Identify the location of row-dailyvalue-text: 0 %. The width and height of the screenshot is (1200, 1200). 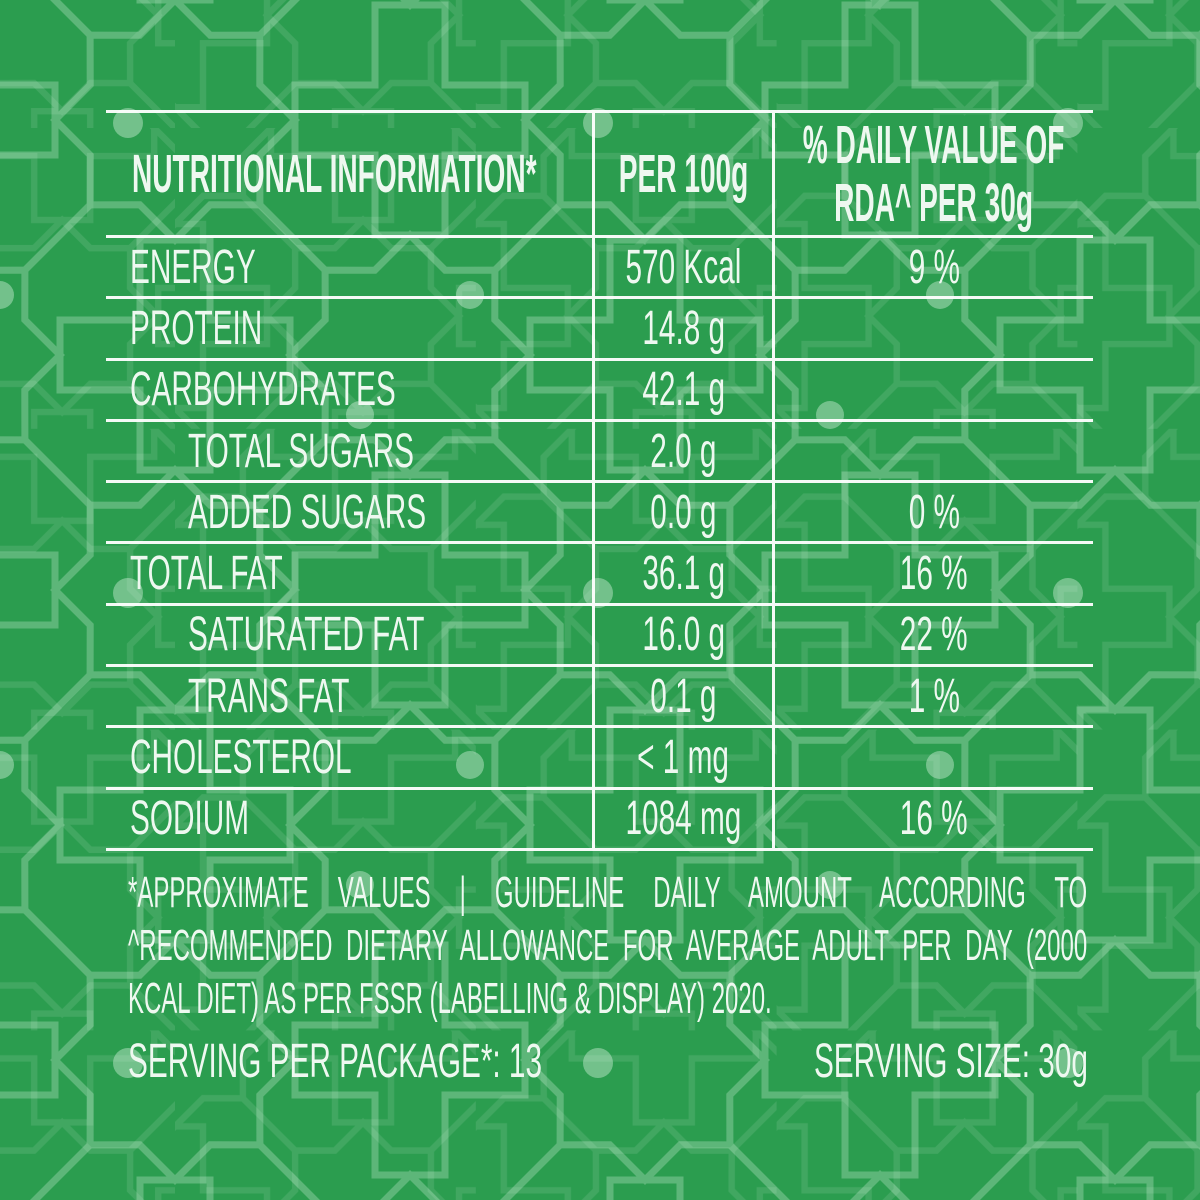
(934, 512).